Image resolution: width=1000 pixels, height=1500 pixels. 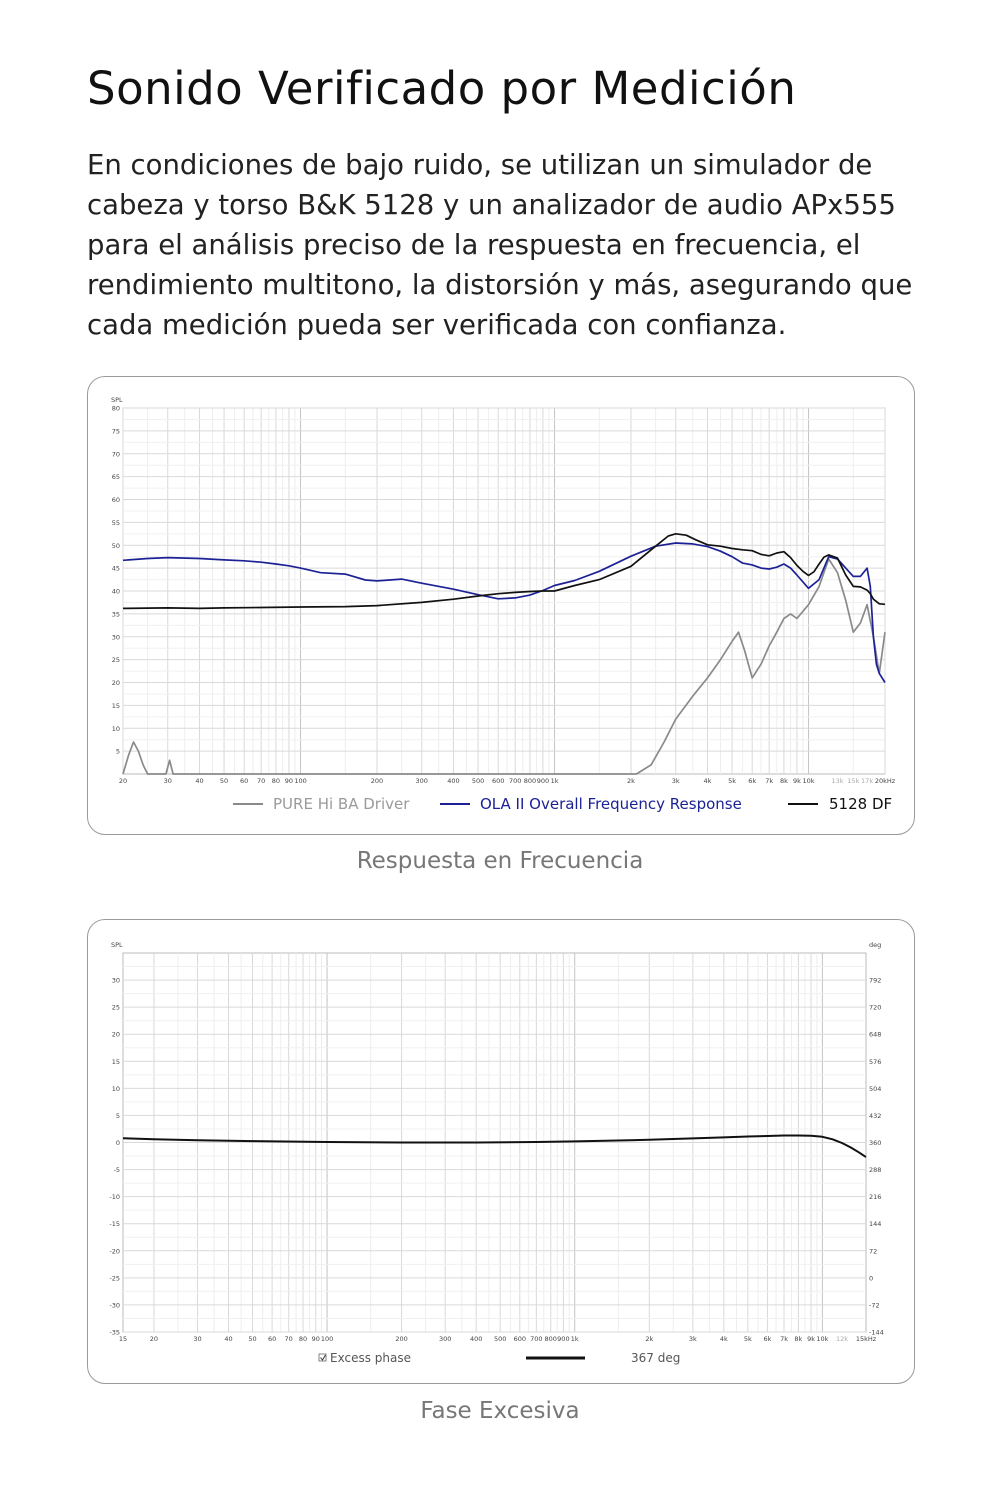 I want to click on x-tick-label: 600, so click(x=498, y=781).